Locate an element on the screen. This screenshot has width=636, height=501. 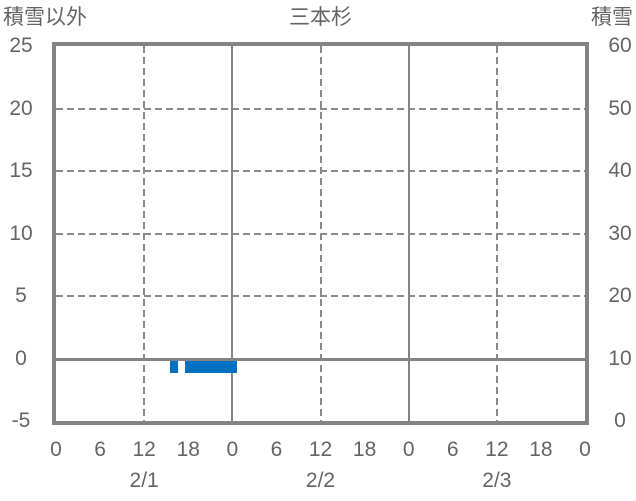
right-axis-tick-label: 10 is located at coordinates (620, 358).